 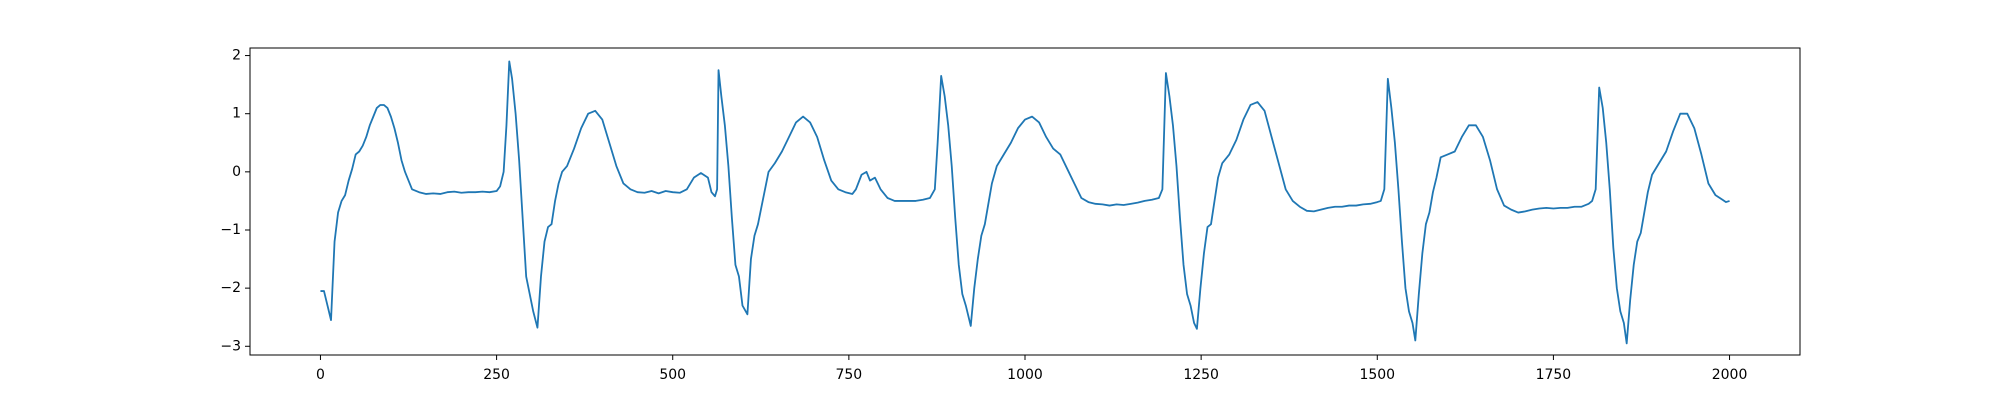 I want to click on x-tick-label: 1000, so click(x=1025, y=375).